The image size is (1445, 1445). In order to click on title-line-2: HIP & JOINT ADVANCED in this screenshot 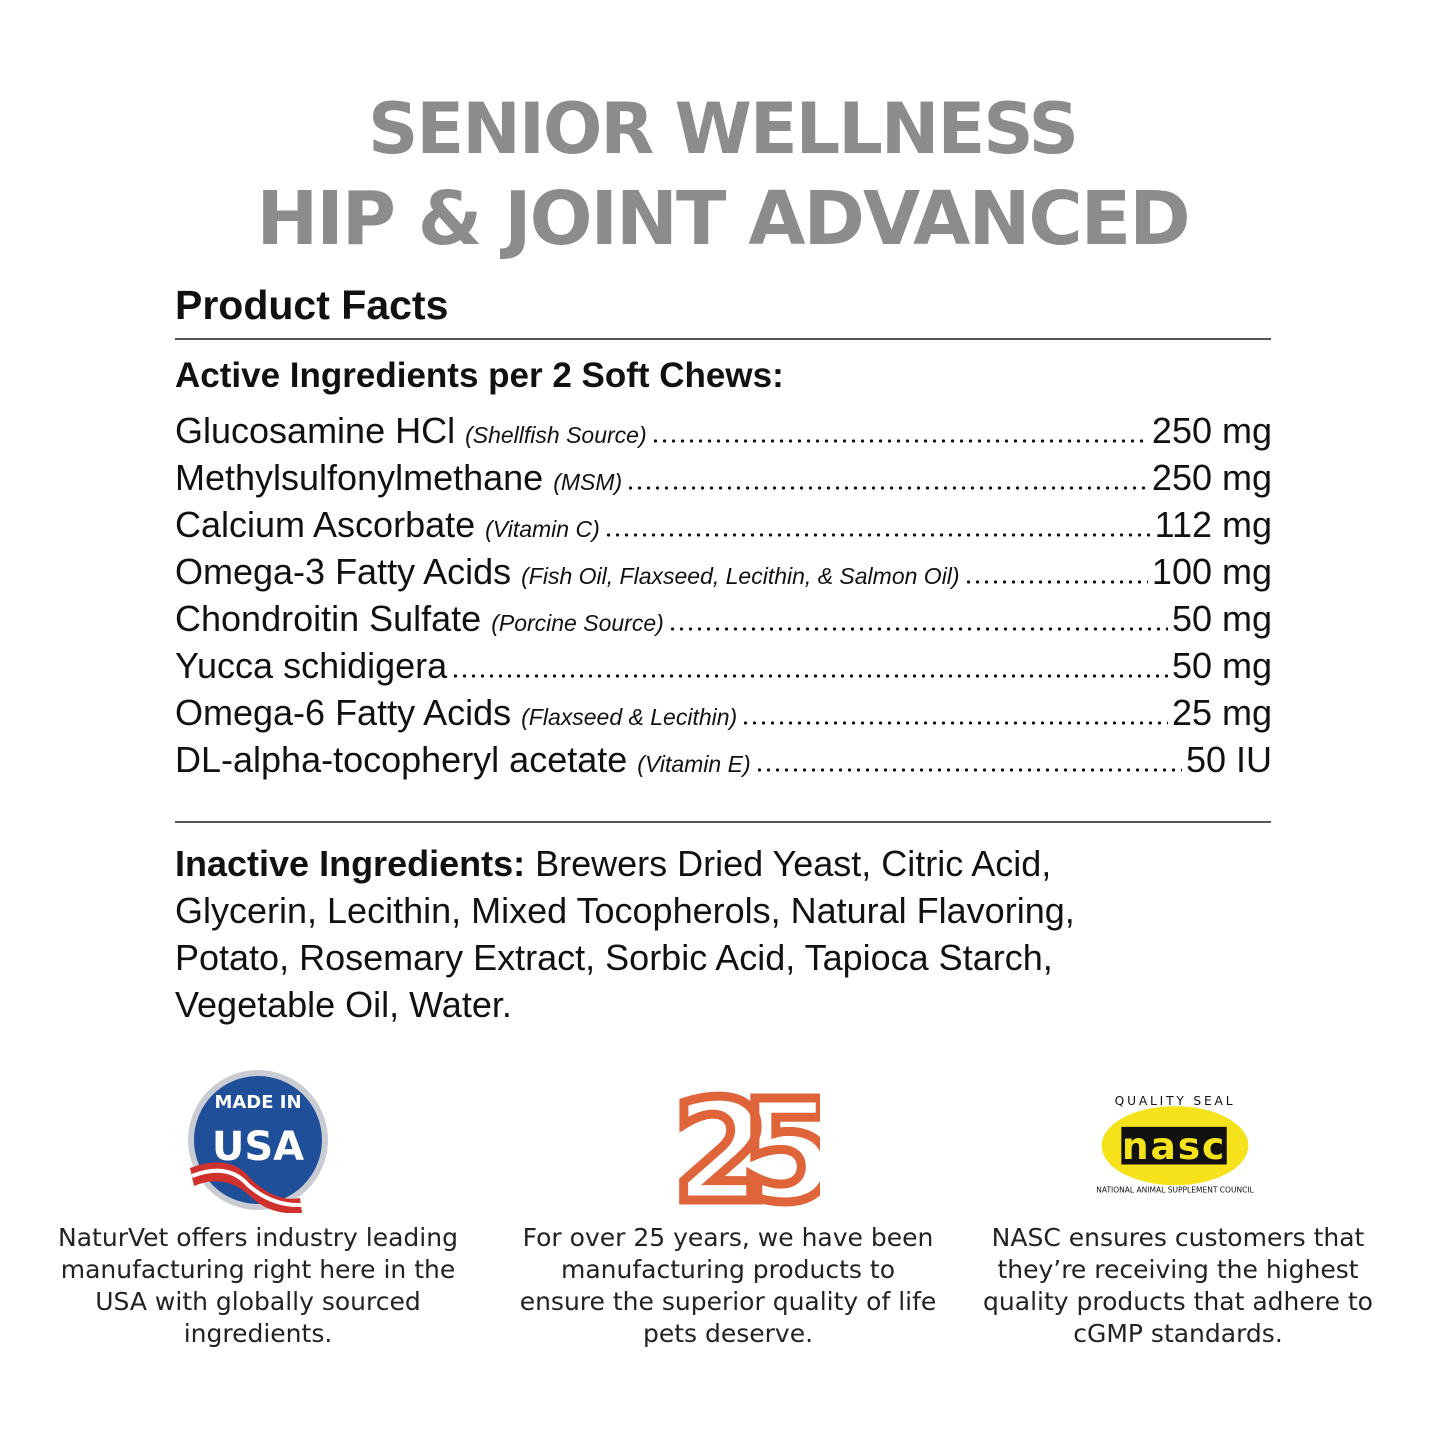, I will do `click(723, 219)`.